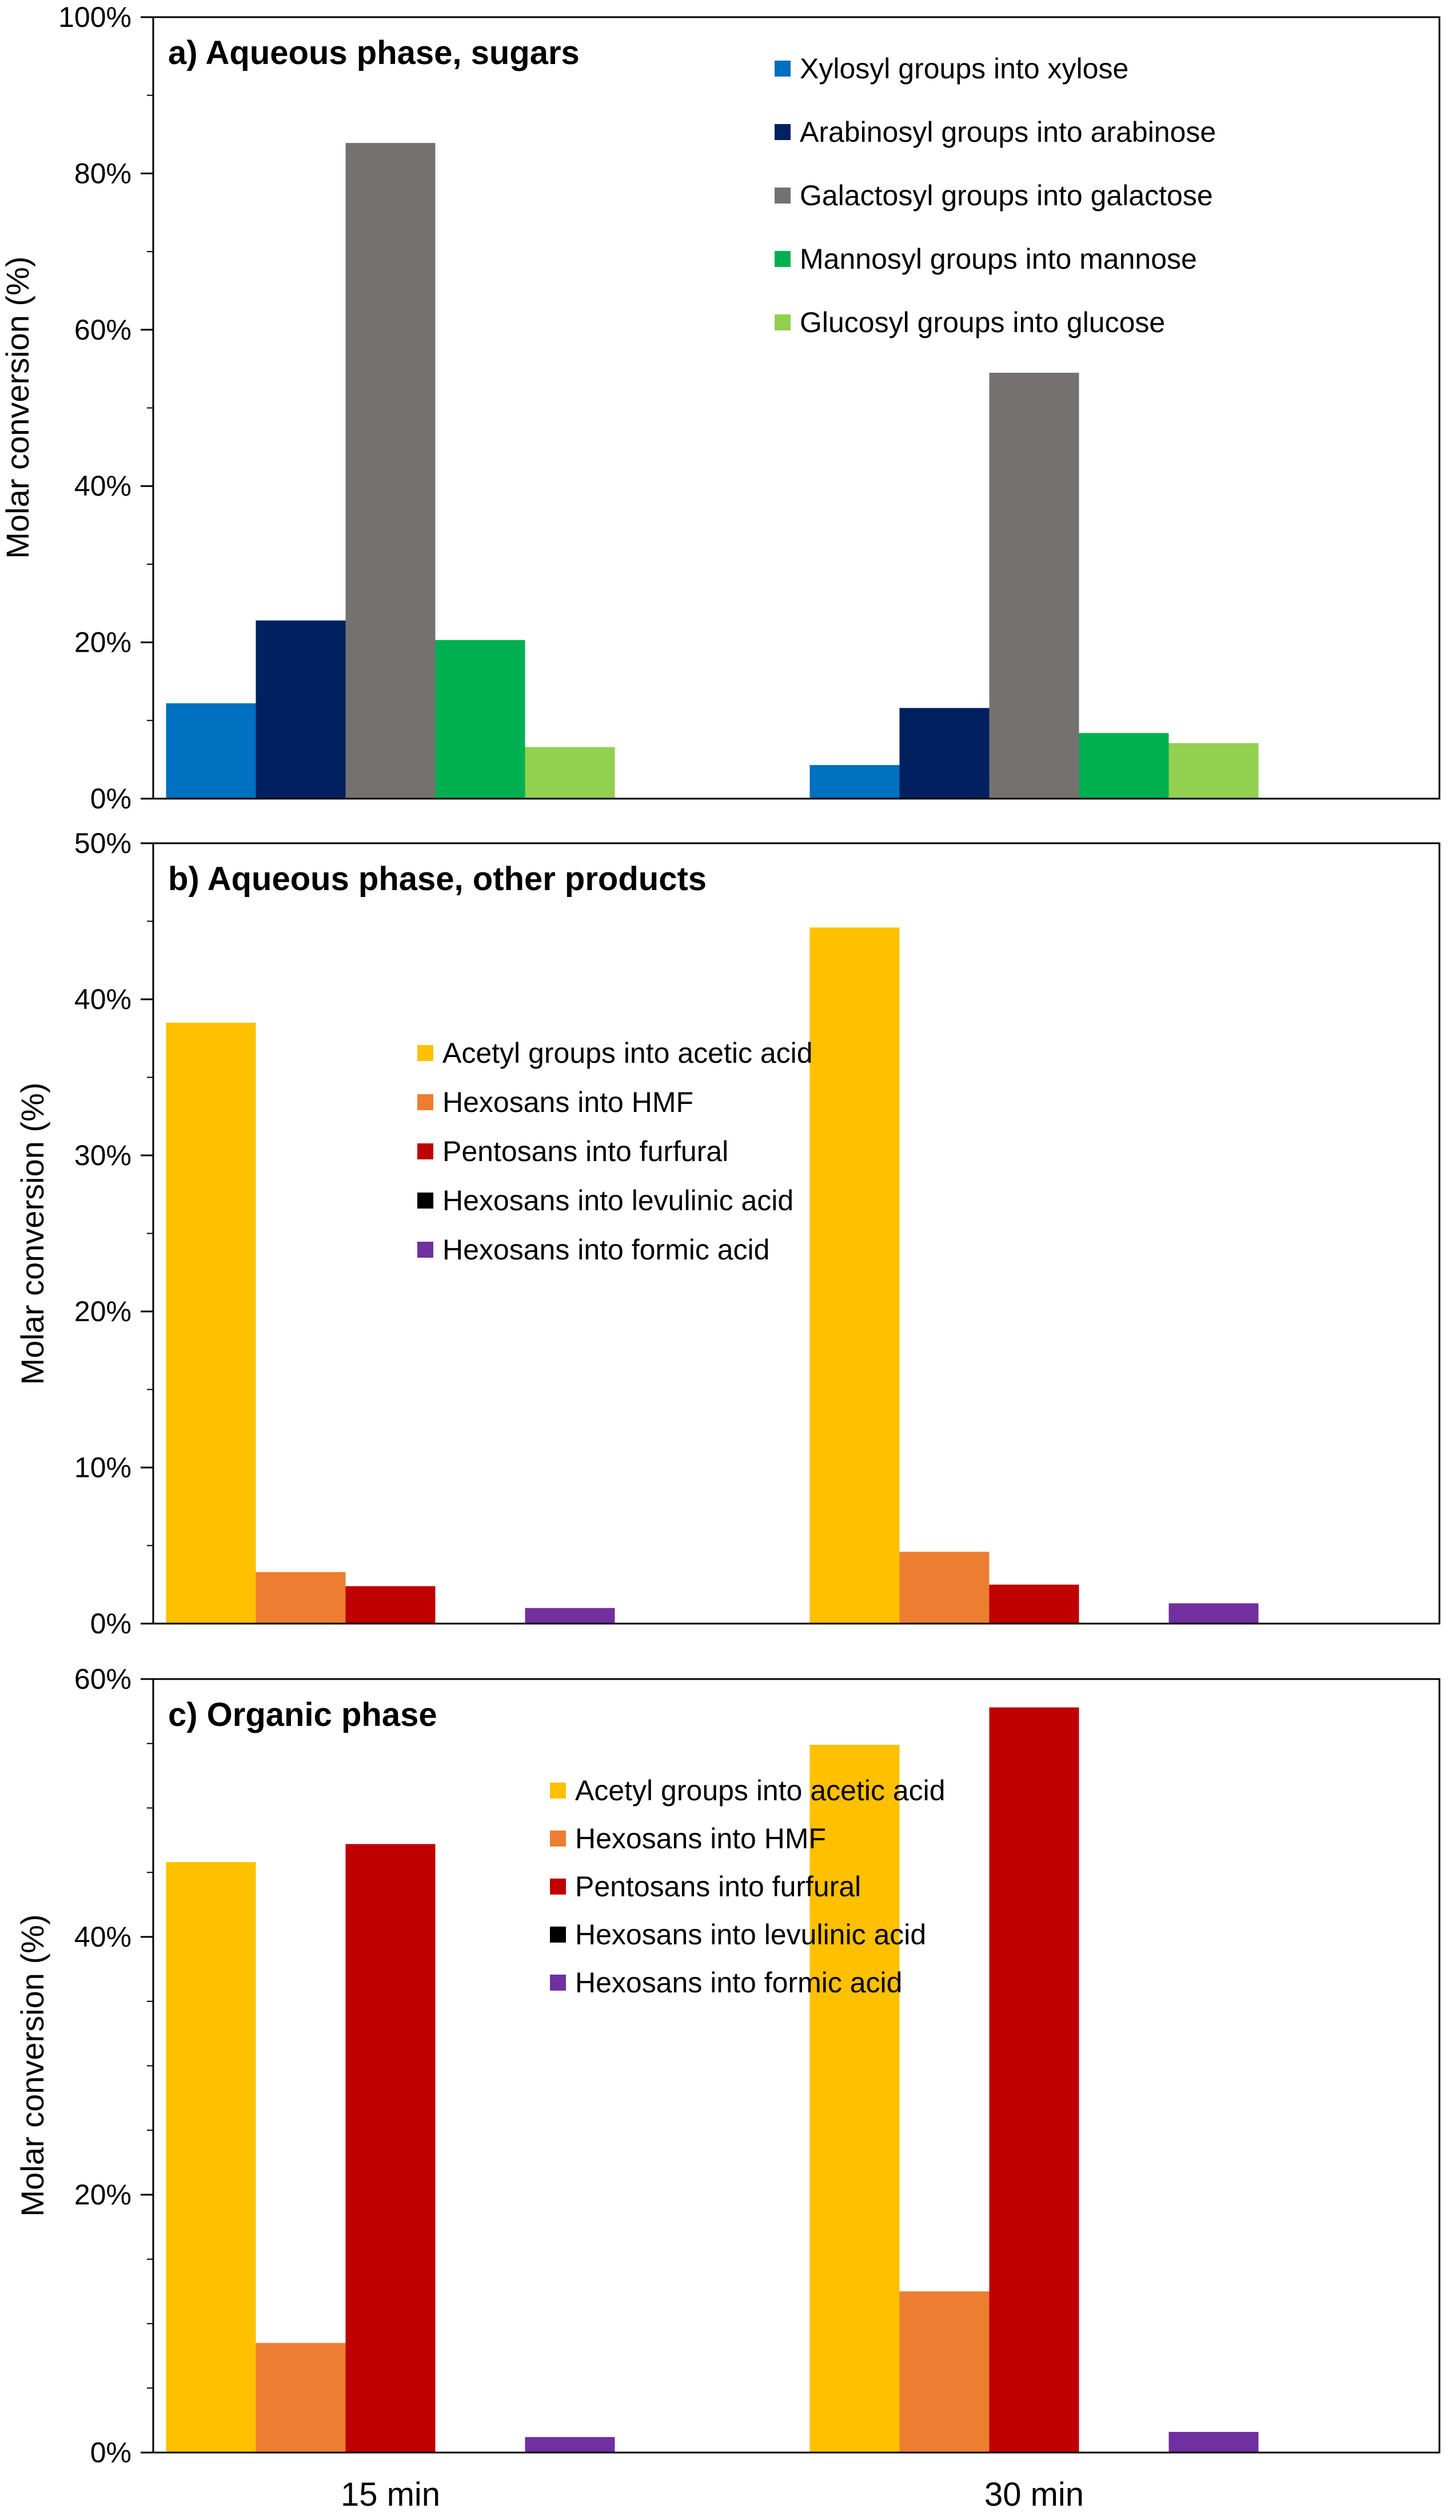  I want to click on y-tick-label: 50%, so click(102, 843).